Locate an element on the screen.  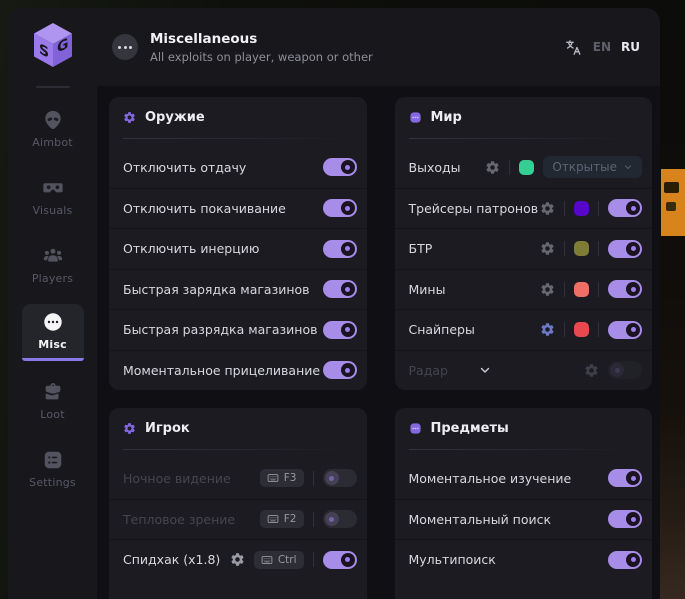
feature-label: БТР is located at coordinates (420, 249).